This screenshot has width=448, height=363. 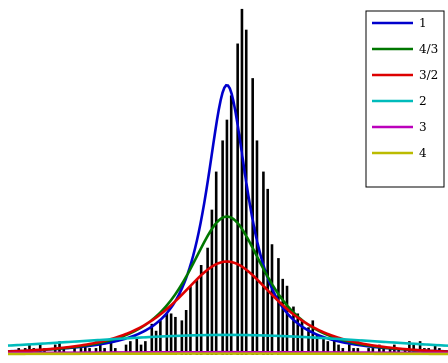 I want to click on legend-label: 4/3, so click(x=428, y=49).